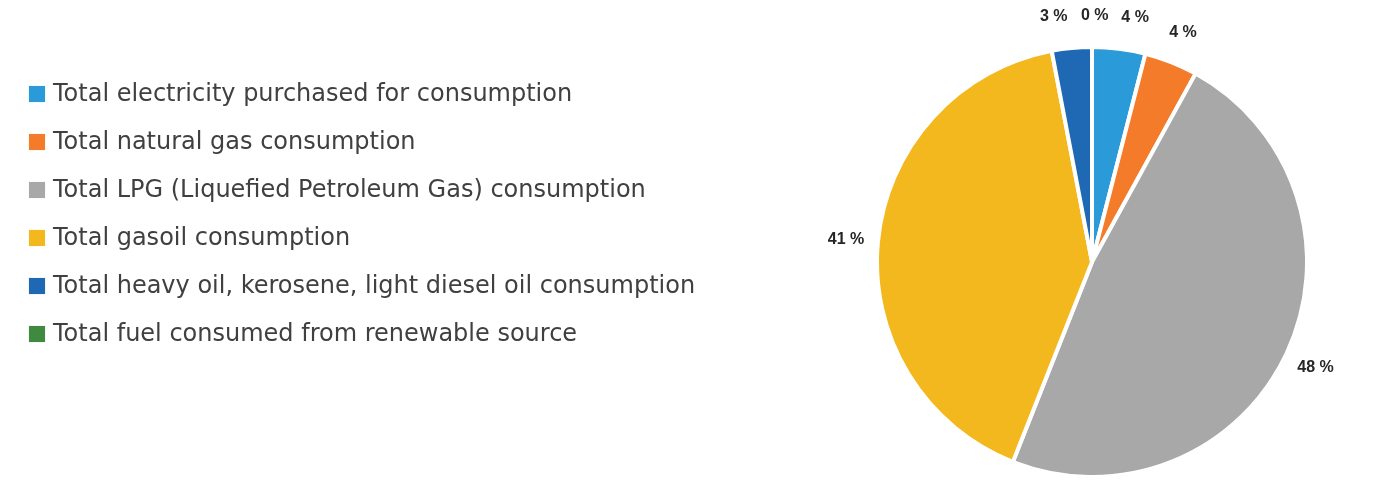 The height and width of the screenshot is (481, 1395). Describe the element at coordinates (349, 189) in the screenshot. I see `legend-label: Total LPG (Liquefied Petroleum Gas) consumption` at that location.